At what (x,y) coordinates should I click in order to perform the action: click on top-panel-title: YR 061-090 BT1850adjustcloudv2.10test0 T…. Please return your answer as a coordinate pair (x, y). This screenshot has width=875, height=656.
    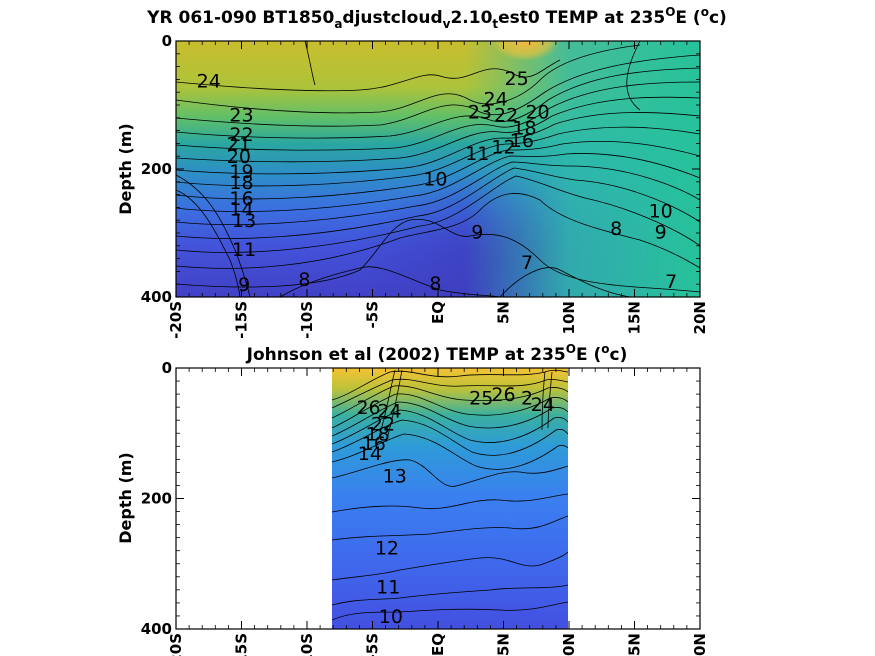
    Looking at the image, I should click on (436, 18).